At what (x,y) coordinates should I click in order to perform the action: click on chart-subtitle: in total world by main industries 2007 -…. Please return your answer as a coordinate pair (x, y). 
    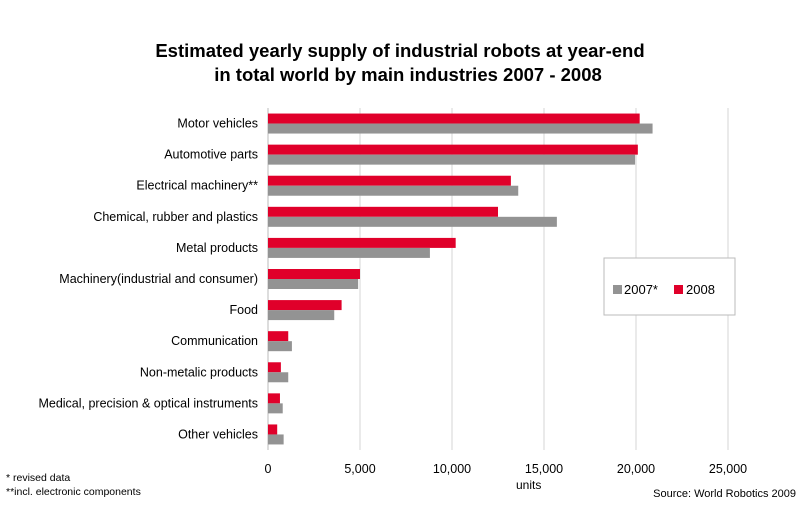
    Looking at the image, I should click on (408, 74).